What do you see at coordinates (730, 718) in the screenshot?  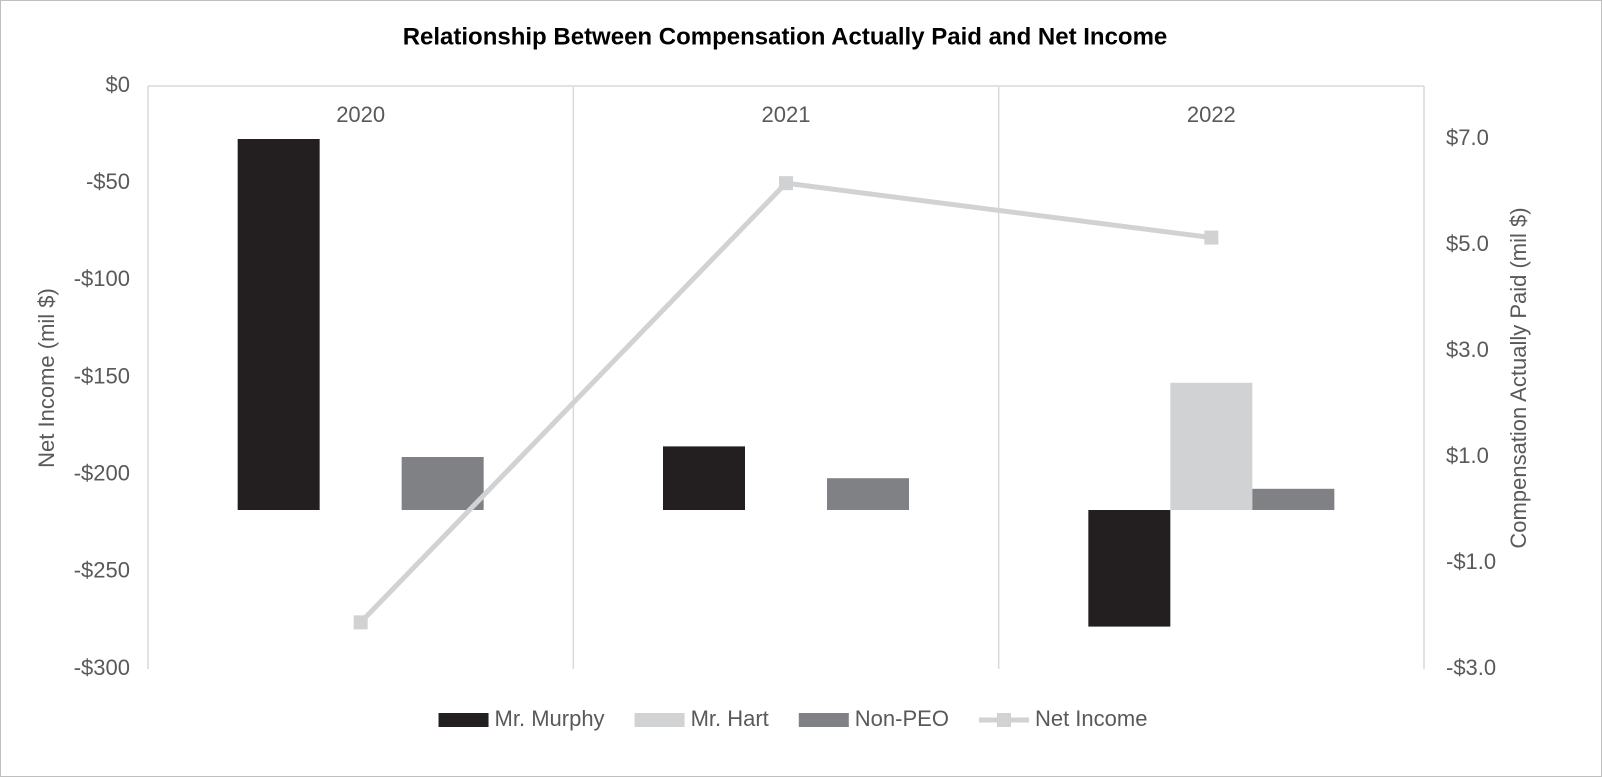 I see `legend-label: Mr. Hart` at bounding box center [730, 718].